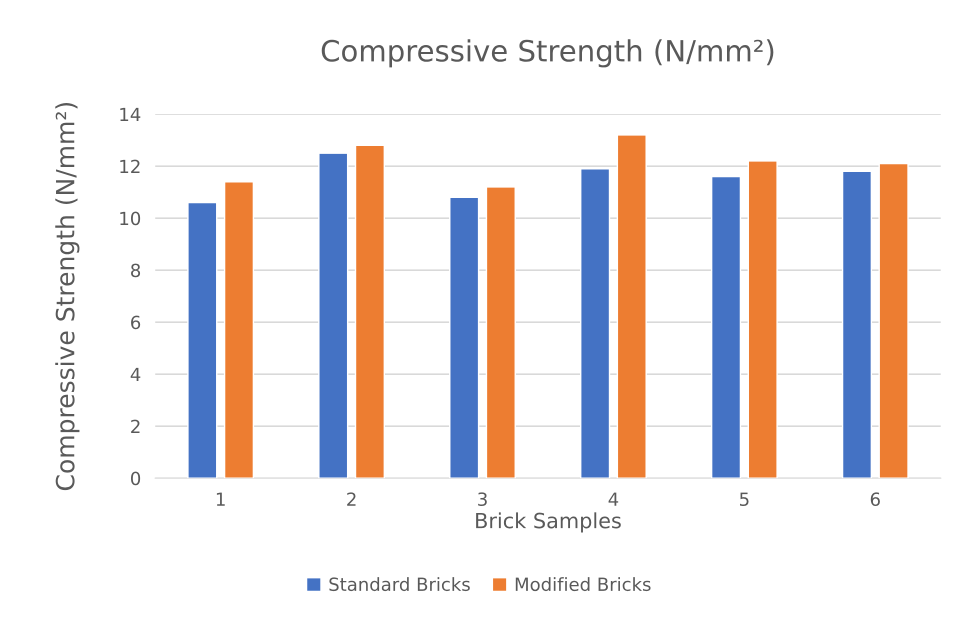 Image resolution: width=958 pixels, height=617 pixels. Describe the element at coordinates (399, 584) in the screenshot. I see `legend-label: Standard Bricks` at that location.